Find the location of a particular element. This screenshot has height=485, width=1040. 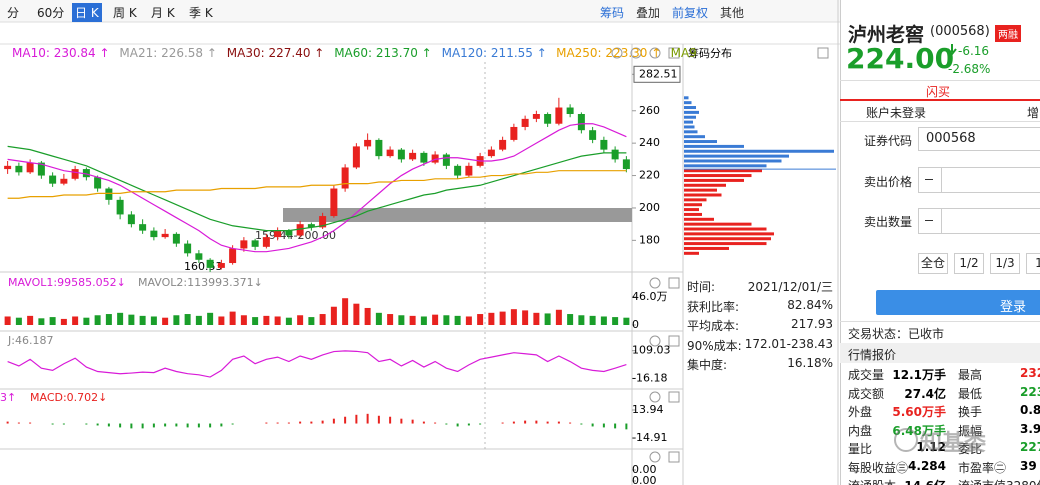

y-tick-label: 0 is located at coordinates (635, 324).